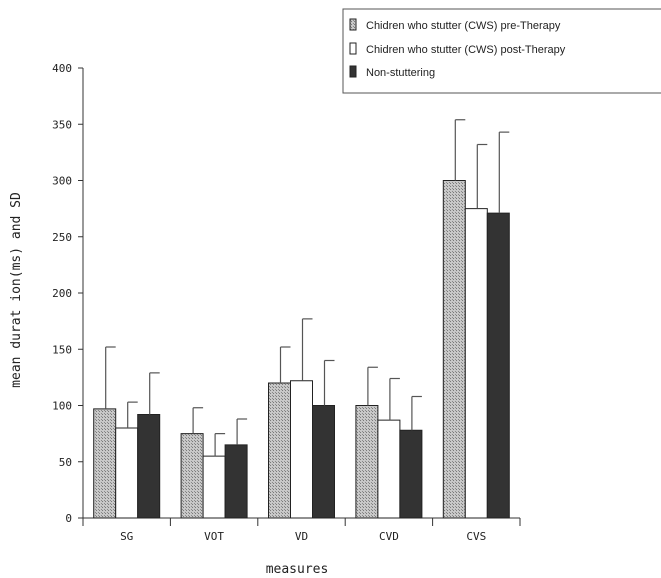 Image resolution: width=661 pixels, height=578 pixels. I want to click on y-tick-label-7: 350, so click(62, 124).